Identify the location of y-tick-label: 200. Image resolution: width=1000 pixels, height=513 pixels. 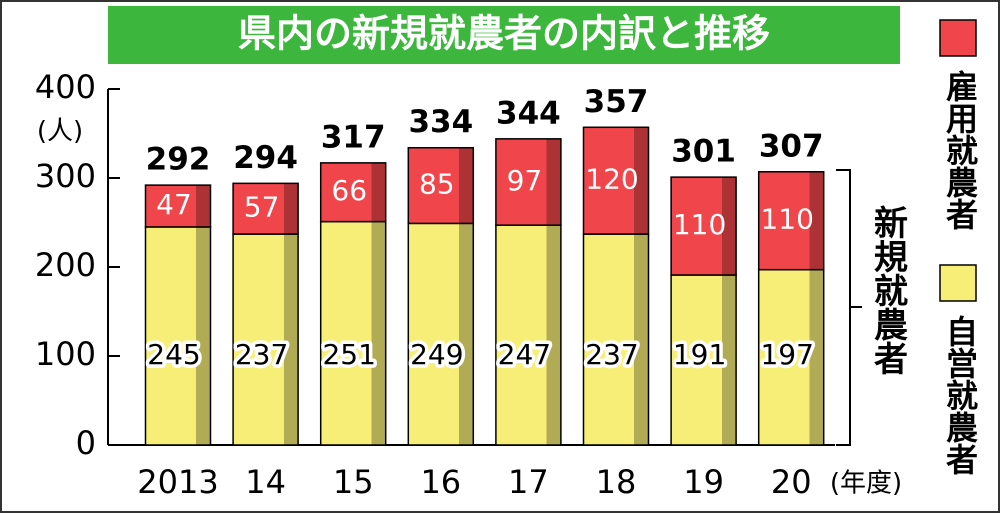
(65, 265).